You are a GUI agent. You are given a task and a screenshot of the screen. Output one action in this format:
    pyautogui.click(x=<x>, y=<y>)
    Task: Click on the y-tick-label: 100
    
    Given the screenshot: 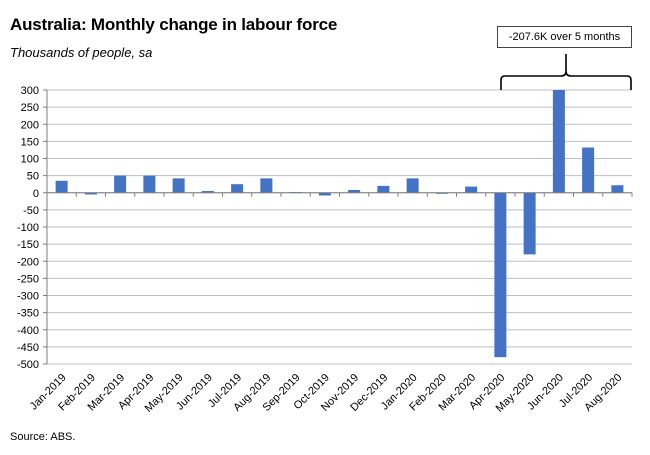 What is the action you would take?
    pyautogui.click(x=30, y=160)
    